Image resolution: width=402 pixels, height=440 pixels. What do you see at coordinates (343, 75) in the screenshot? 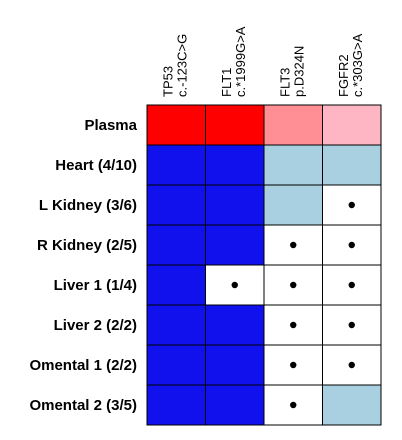
I see `column-gene-label: FGFR2` at bounding box center [343, 75].